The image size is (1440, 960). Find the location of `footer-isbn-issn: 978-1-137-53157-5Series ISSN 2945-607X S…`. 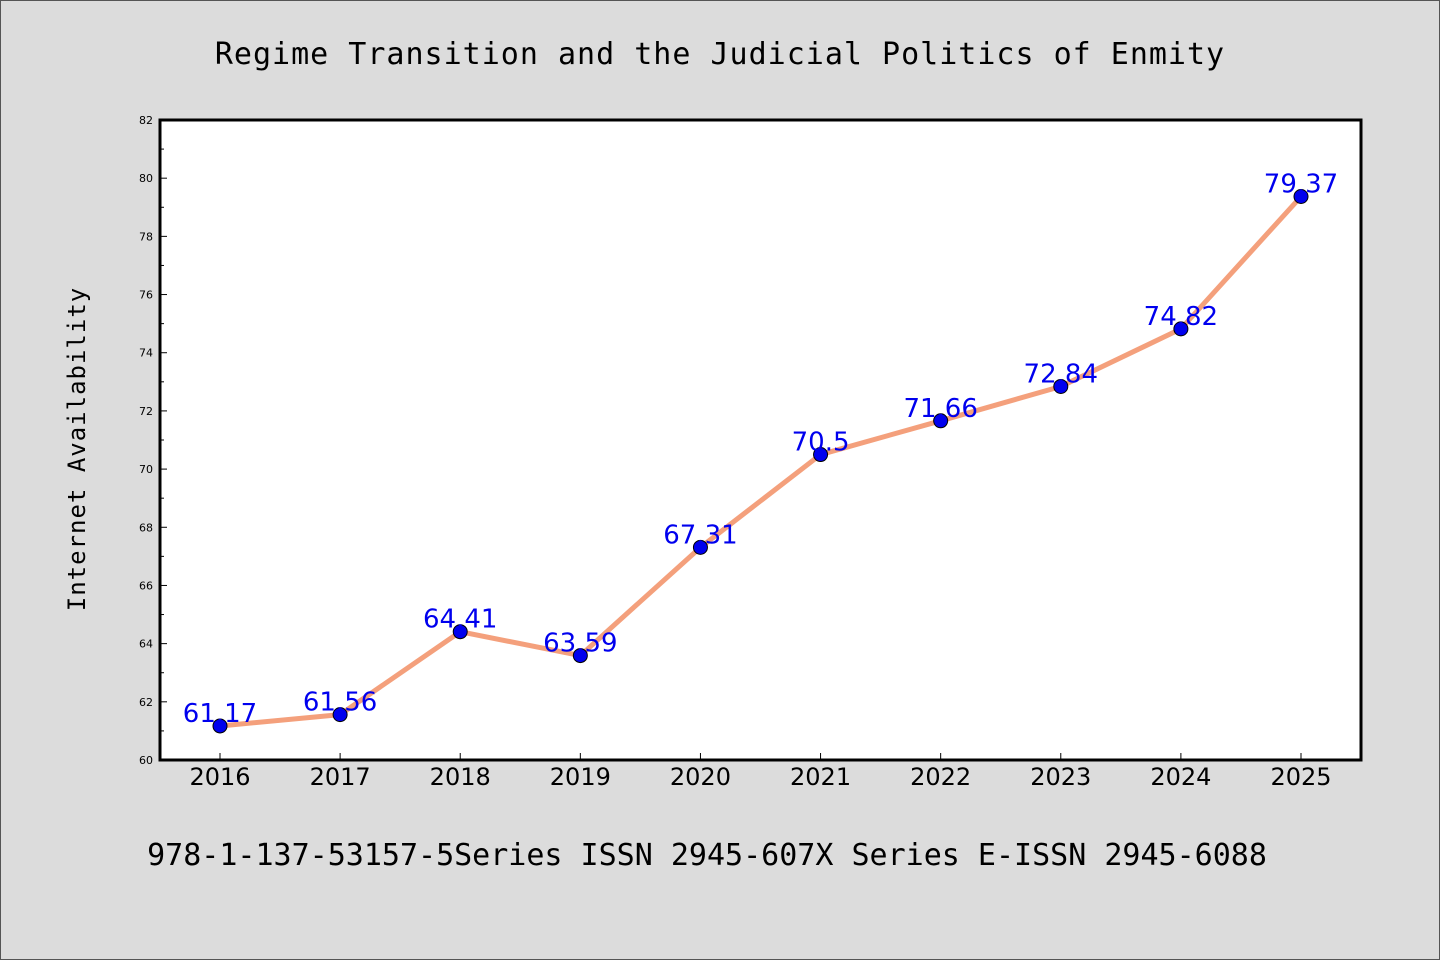

footer-isbn-issn: 978-1-137-53157-5Series ISSN 2945-607X S… is located at coordinates (707, 855).